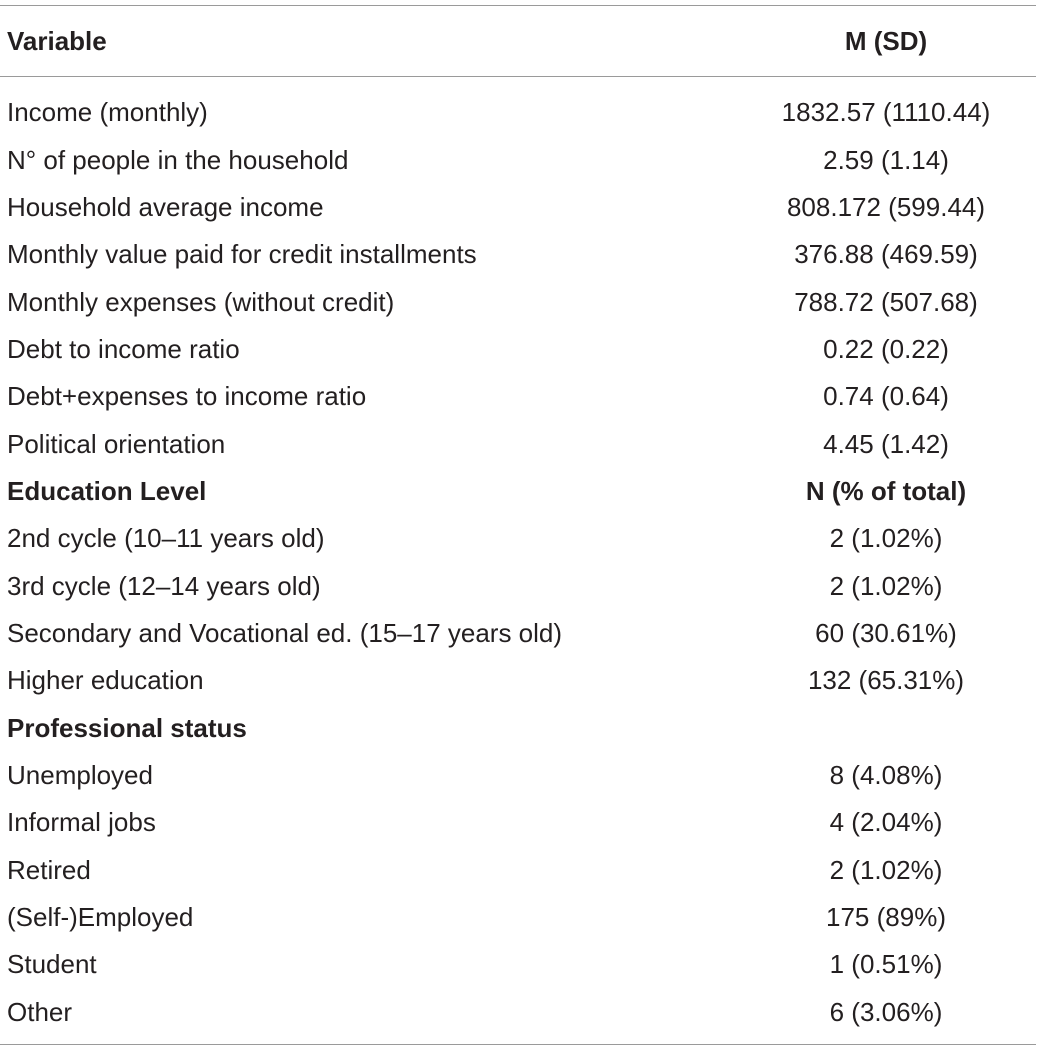 Image resolution: width=1040 pixels, height=1053 pixels. Describe the element at coordinates (886, 301) in the screenshot. I see `row-value: 788.72 (507.68)` at that location.